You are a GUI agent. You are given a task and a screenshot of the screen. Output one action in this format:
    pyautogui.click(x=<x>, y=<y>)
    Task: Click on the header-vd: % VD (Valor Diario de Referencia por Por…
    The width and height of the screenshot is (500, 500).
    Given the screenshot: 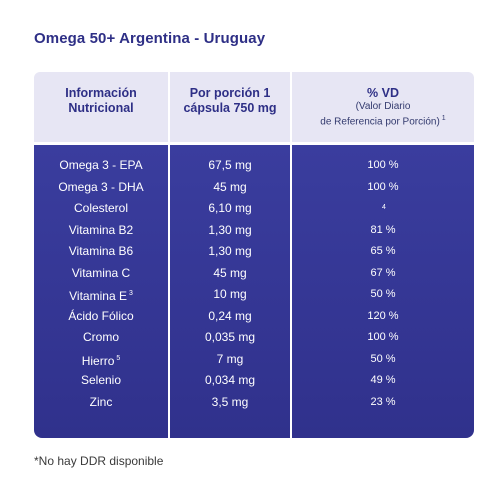 What is the action you would take?
    pyautogui.click(x=383, y=107)
    